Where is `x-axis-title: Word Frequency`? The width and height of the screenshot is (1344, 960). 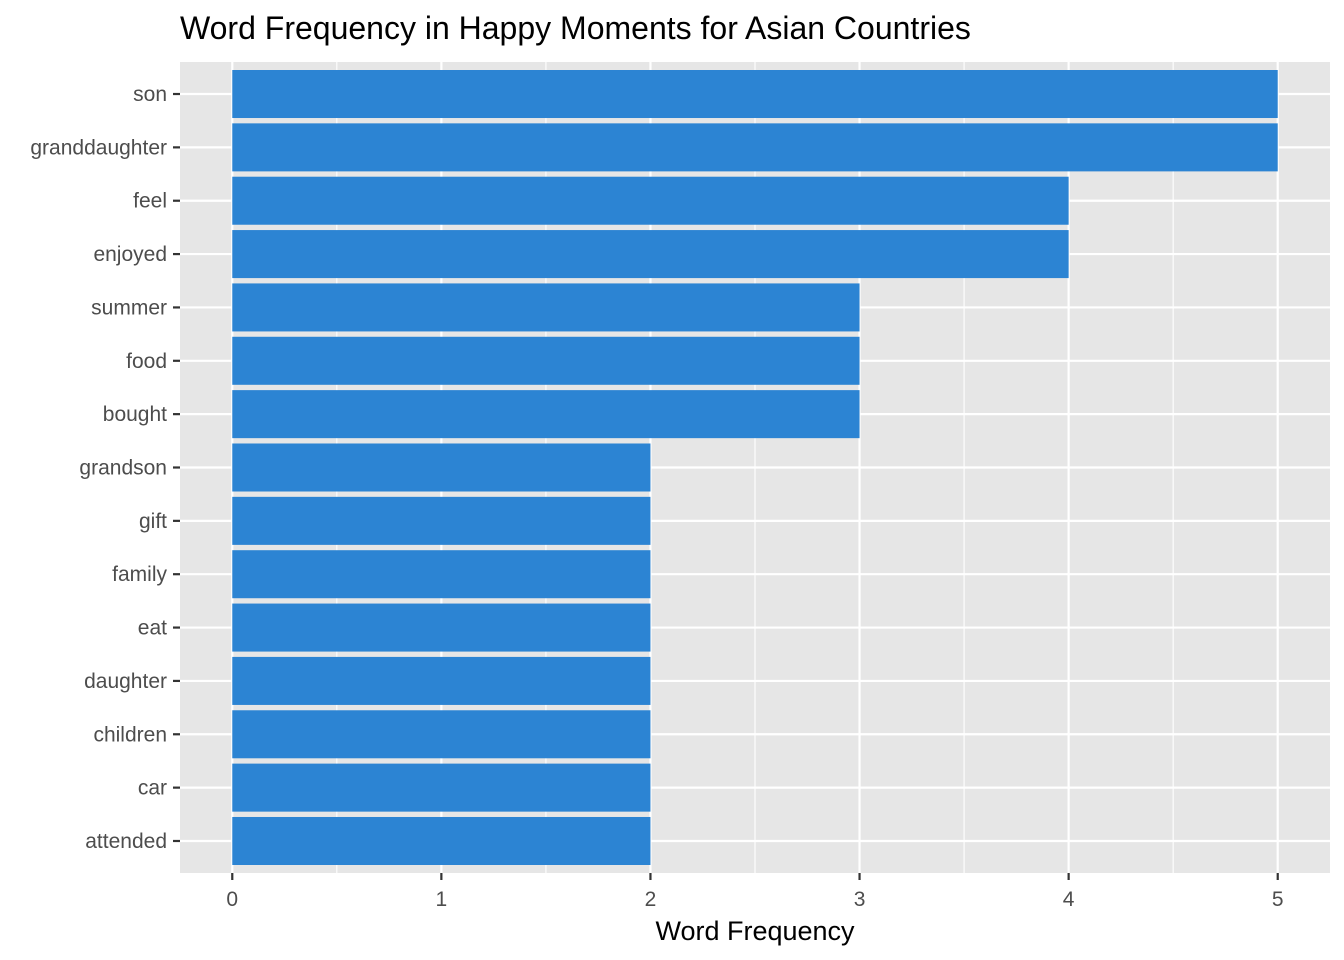
x-axis-title: Word Frequency is located at coordinates (755, 931).